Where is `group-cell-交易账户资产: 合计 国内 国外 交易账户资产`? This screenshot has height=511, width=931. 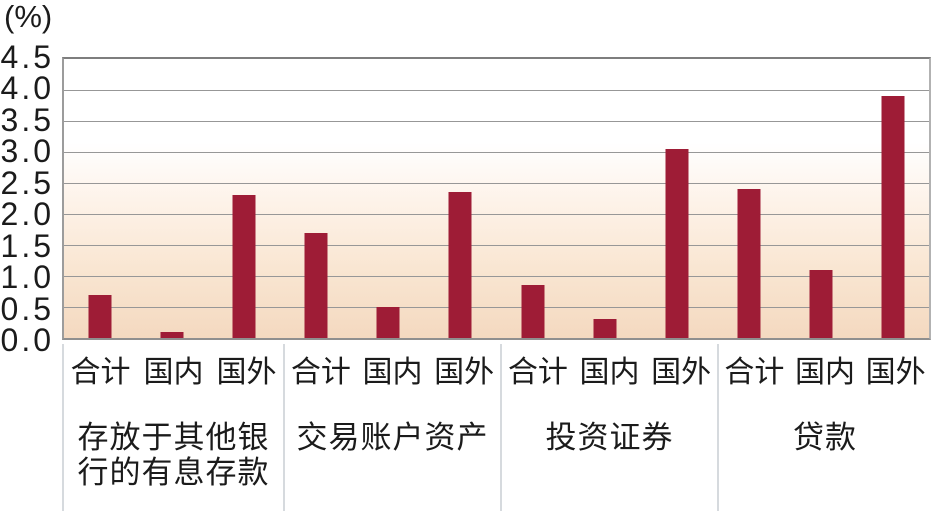
group-cell-交易账户资产: 合计 国内 国外 交易账户资产 is located at coordinates (391, 427).